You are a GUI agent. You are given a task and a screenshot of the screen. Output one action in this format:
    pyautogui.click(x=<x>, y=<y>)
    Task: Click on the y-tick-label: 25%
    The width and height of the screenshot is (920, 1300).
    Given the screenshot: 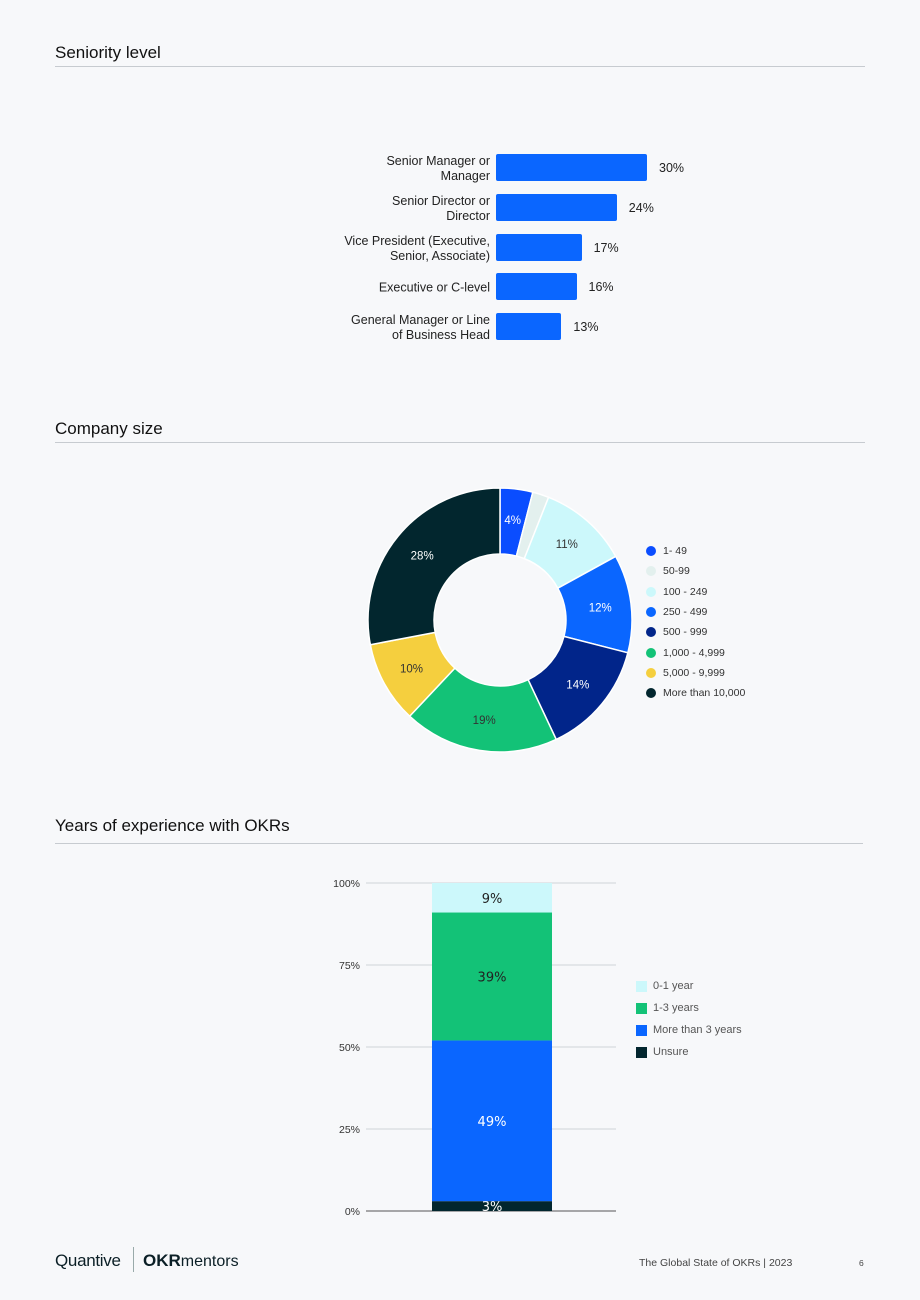 What is the action you would take?
    pyautogui.click(x=349, y=1130)
    